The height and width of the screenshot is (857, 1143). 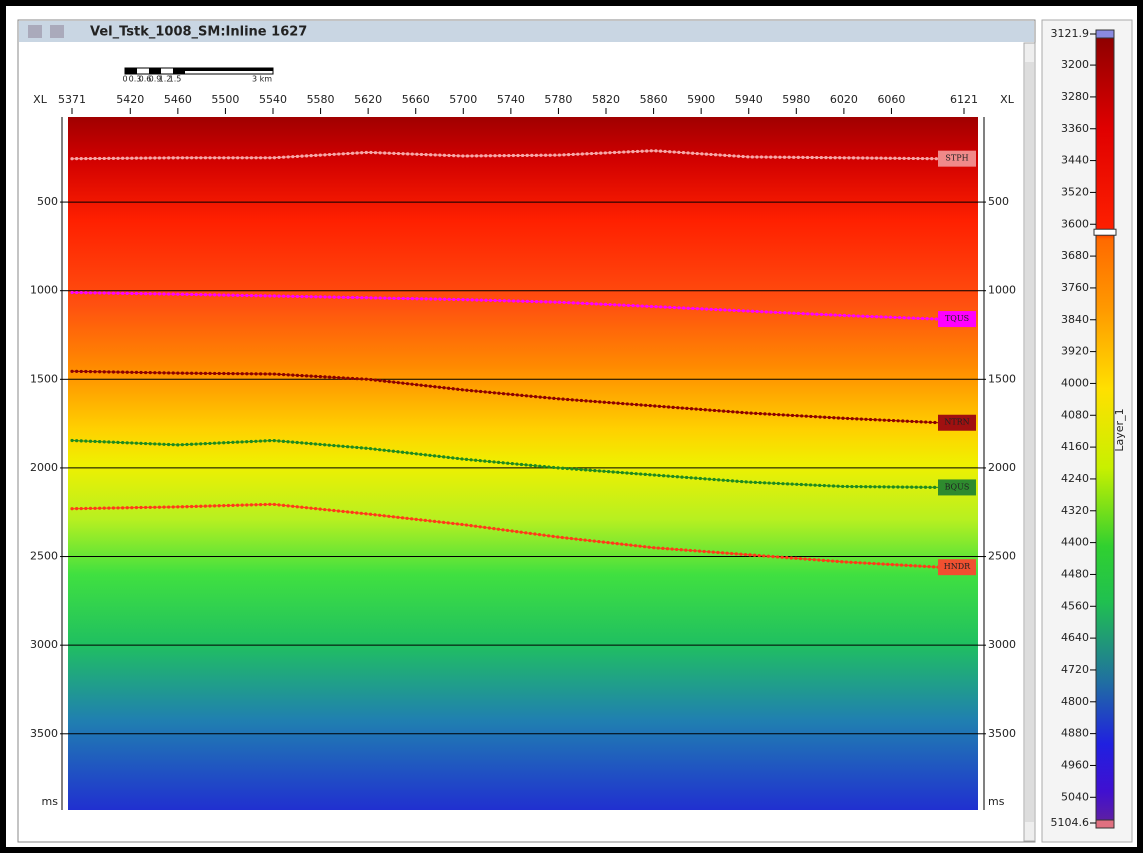 What do you see at coordinates (135, 79) in the screenshot?
I see `scale-bar-label: 0.3` at bounding box center [135, 79].